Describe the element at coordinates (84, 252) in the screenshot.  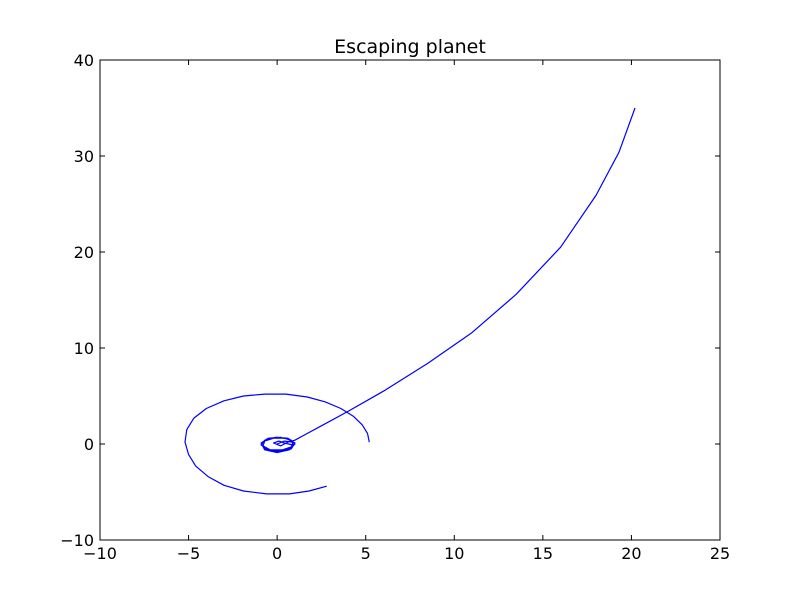
I see `y-tick-label: 20` at that location.